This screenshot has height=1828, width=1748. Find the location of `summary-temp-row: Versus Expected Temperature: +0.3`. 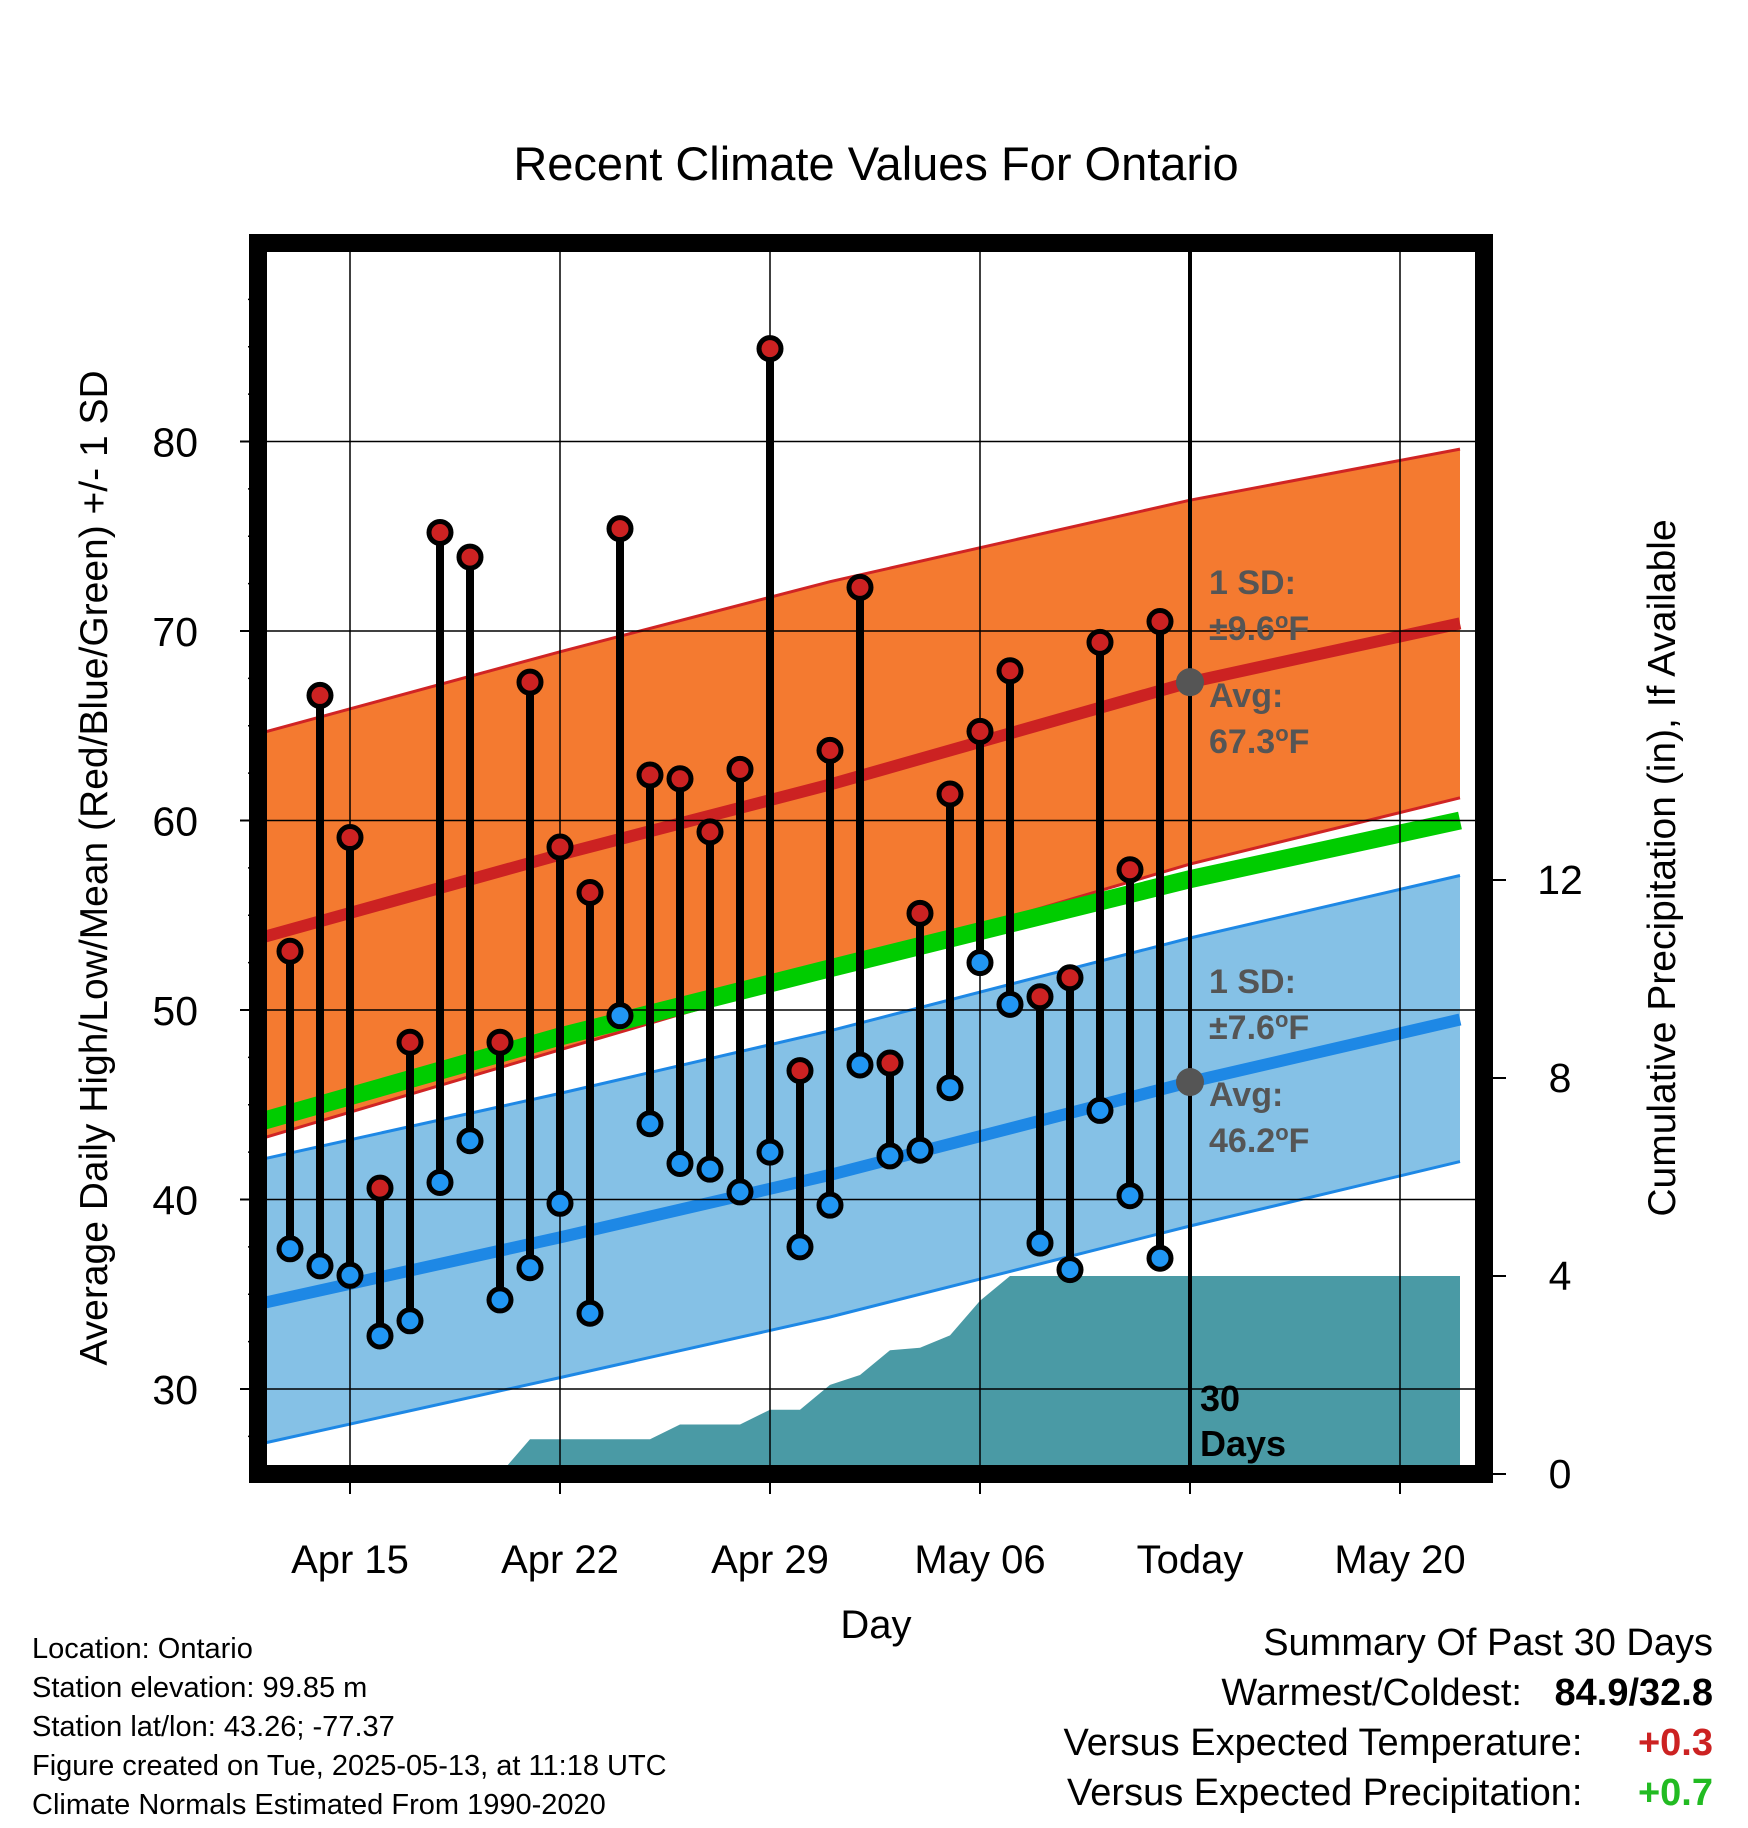

summary-temp-row: Versus Expected Temperature: +0.3 is located at coordinates (1388, 1743).